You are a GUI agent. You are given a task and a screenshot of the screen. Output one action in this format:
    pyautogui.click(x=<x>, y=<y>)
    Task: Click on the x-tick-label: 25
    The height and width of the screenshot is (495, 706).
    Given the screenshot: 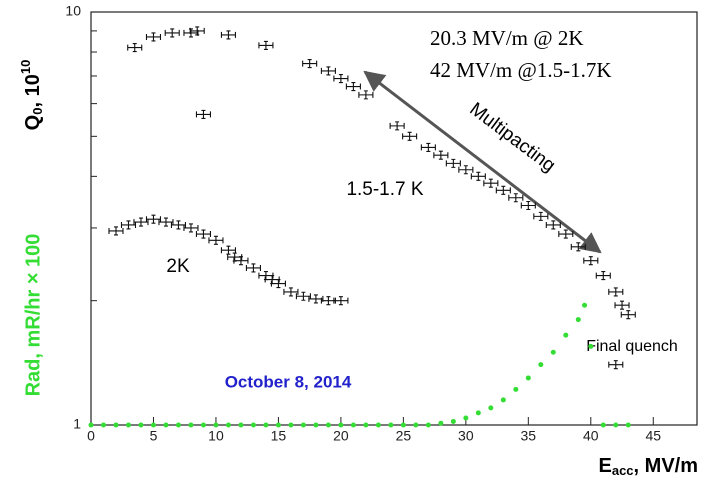 What is the action you would take?
    pyautogui.click(x=404, y=436)
    